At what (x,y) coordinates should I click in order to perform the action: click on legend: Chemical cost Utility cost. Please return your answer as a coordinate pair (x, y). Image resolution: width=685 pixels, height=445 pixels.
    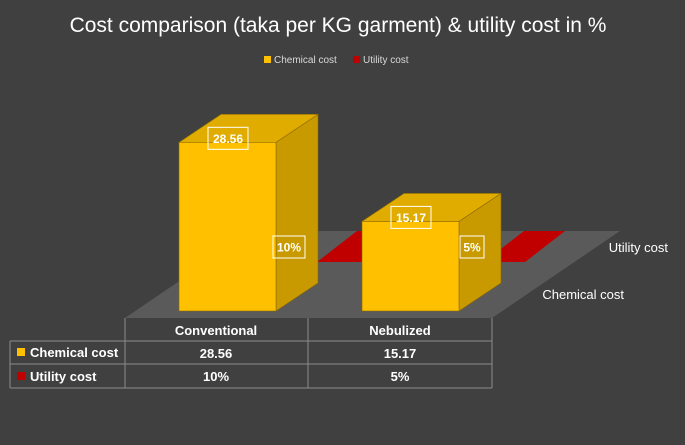
    Looking at the image, I should click on (336, 60).